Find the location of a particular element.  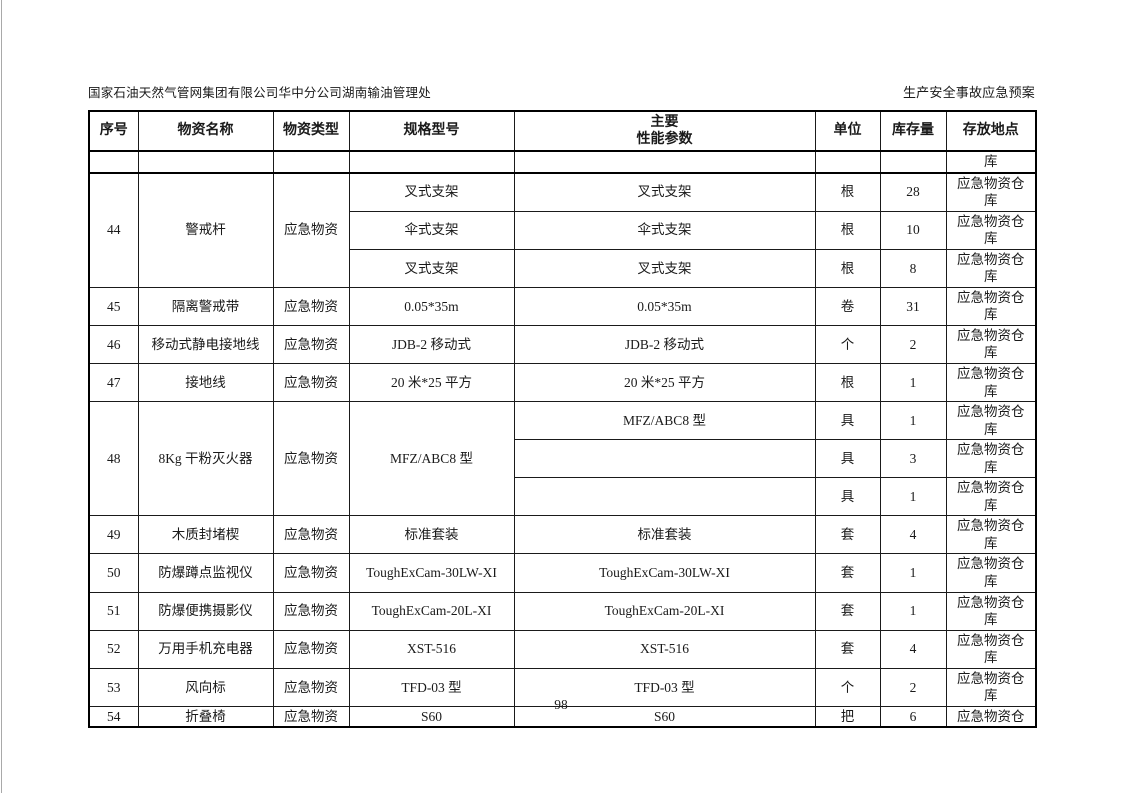

table-row: 44 警戒杆 应急物资 叉式支架 叉式支架 根 28 应急物资仓库 is located at coordinates (562, 230).